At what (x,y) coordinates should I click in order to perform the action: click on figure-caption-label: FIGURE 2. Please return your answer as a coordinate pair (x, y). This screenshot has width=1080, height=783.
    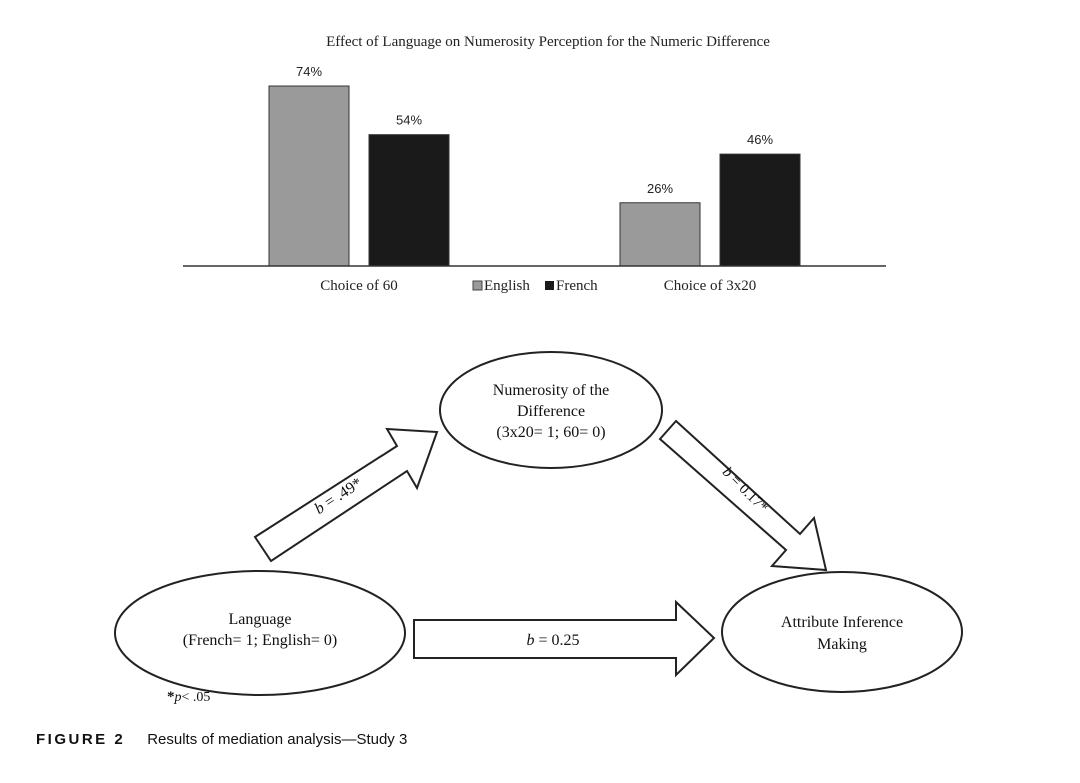
    Looking at the image, I should click on (81, 739).